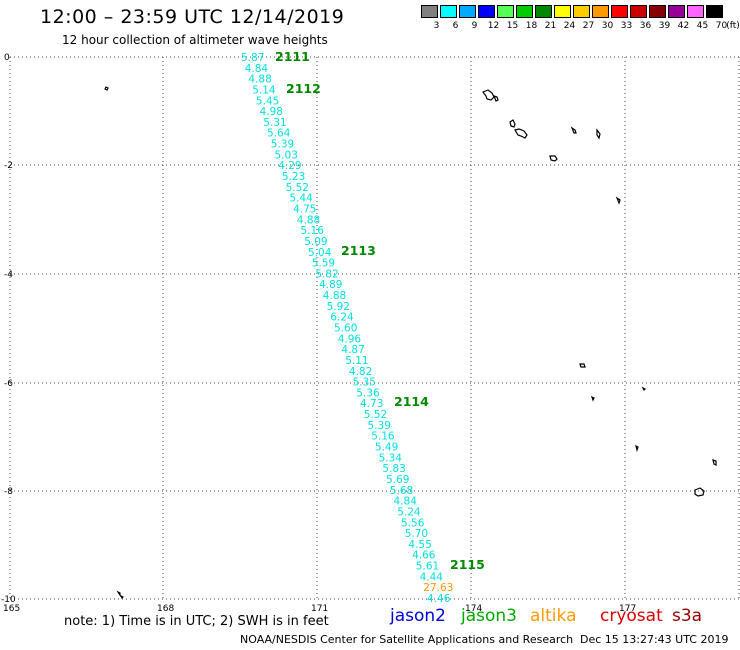 The width and height of the screenshot is (740, 650). What do you see at coordinates (627, 609) in the screenshot?
I see `x-tick-label: 177` at bounding box center [627, 609].